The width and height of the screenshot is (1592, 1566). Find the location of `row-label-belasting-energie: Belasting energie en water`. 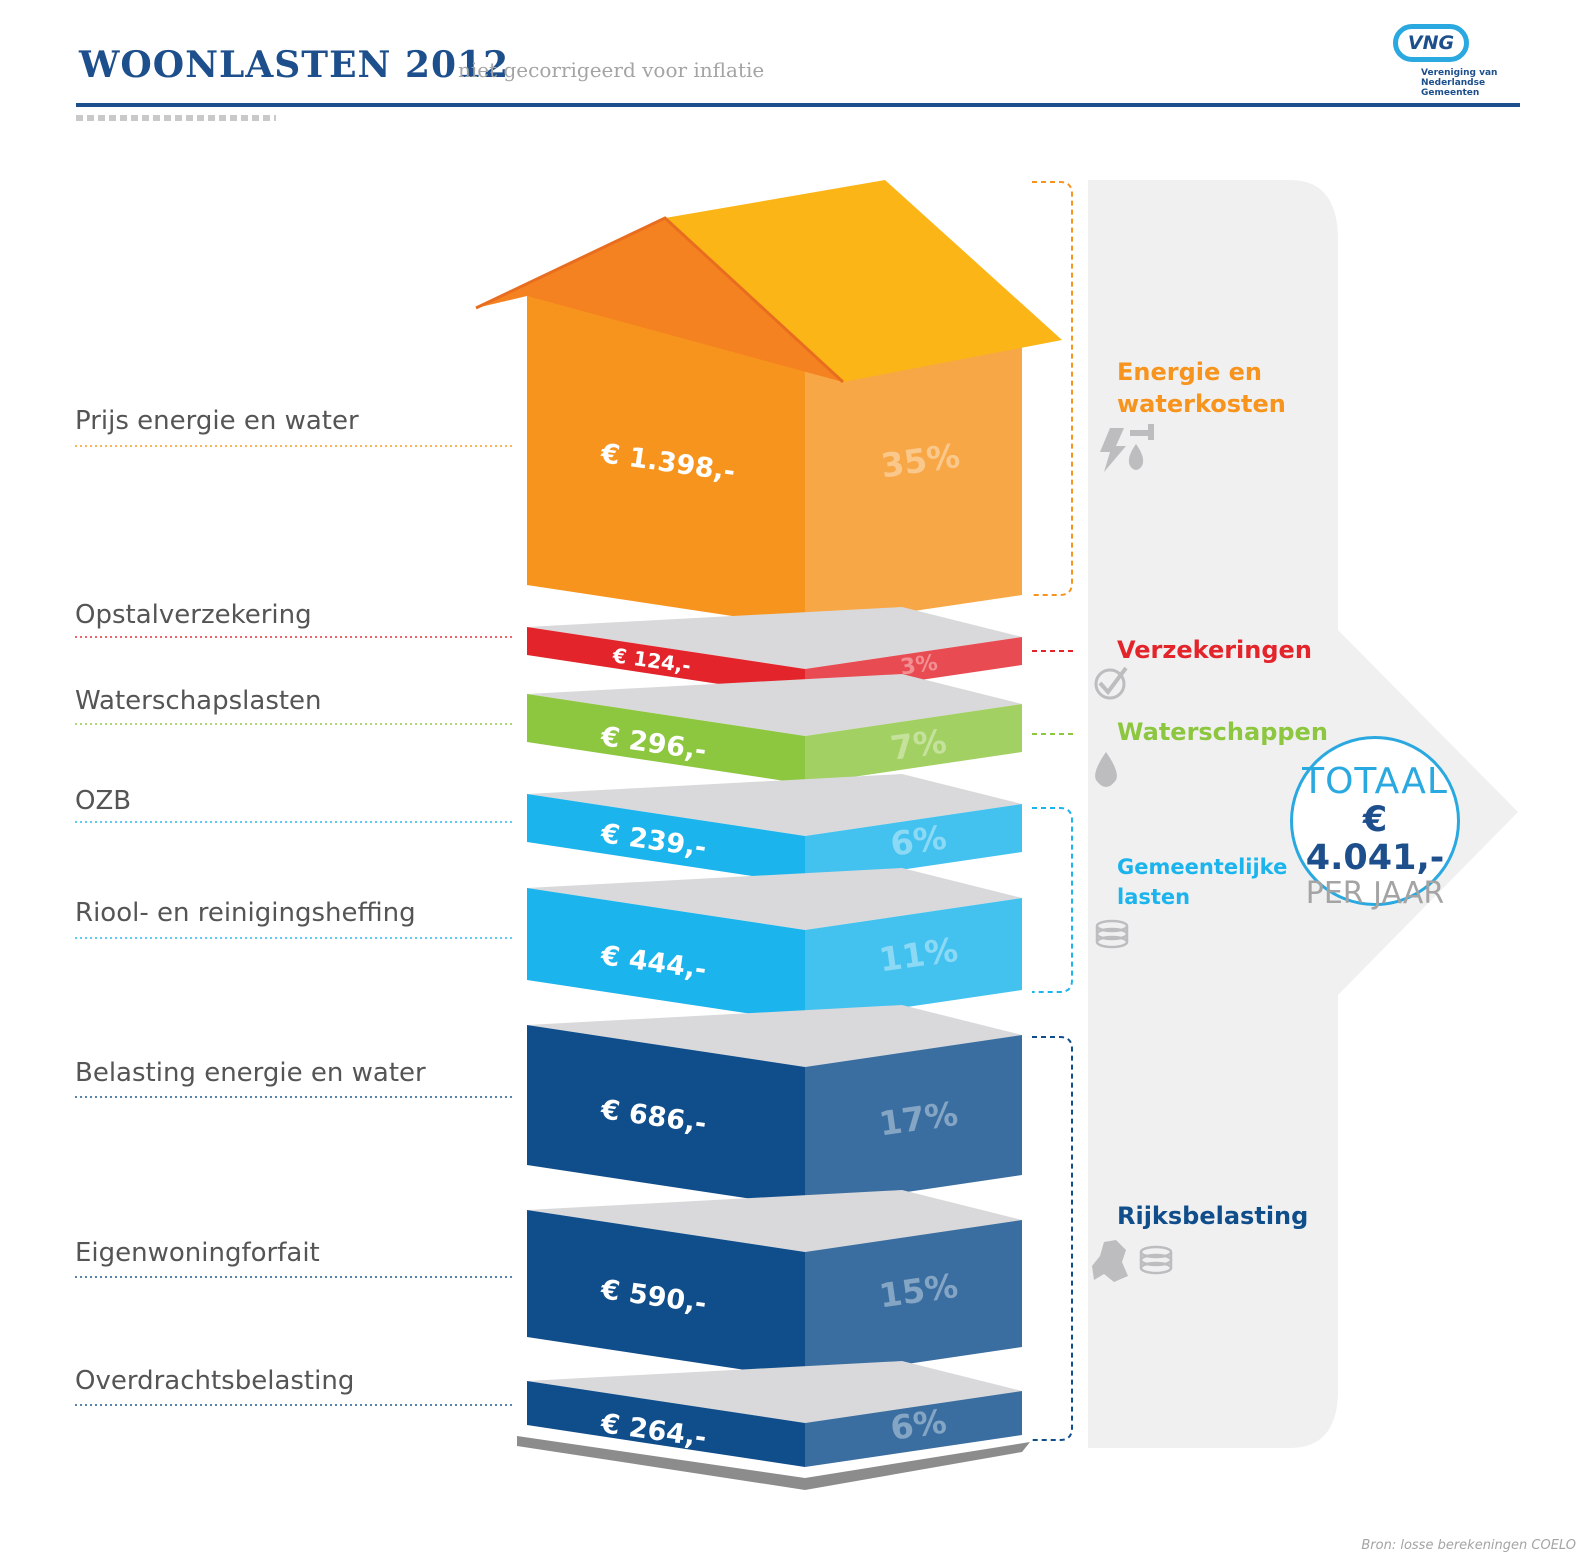

row-label-belasting-energie: Belasting energie en water is located at coordinates (250, 1073).